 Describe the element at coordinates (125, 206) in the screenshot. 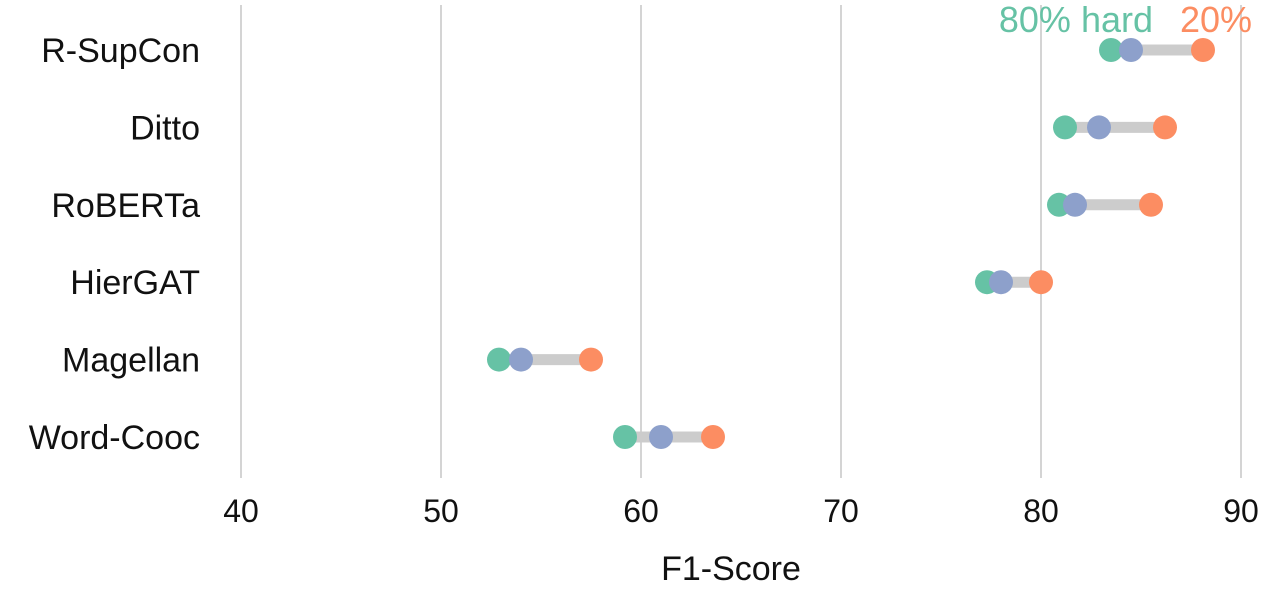

I see `category-label: RoBERTa` at that location.